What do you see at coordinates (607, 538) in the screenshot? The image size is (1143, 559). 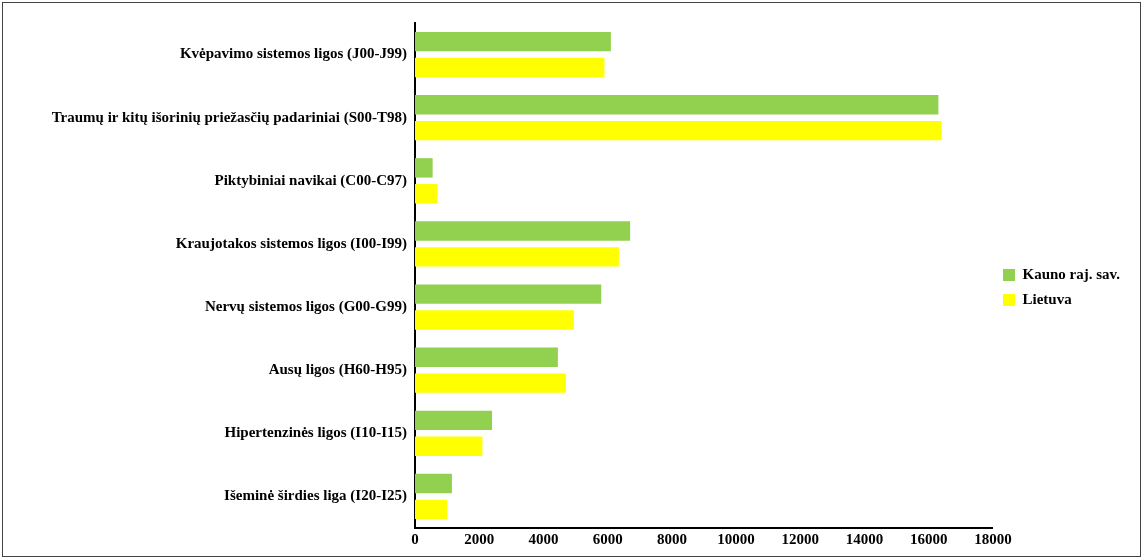 I see `x-tick-label: 6000` at bounding box center [607, 538].